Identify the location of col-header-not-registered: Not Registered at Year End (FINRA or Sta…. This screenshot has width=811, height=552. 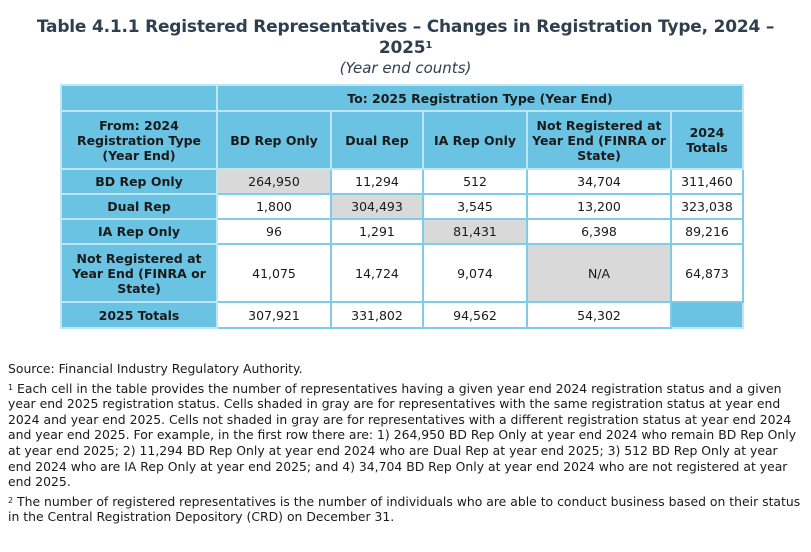
(599, 140).